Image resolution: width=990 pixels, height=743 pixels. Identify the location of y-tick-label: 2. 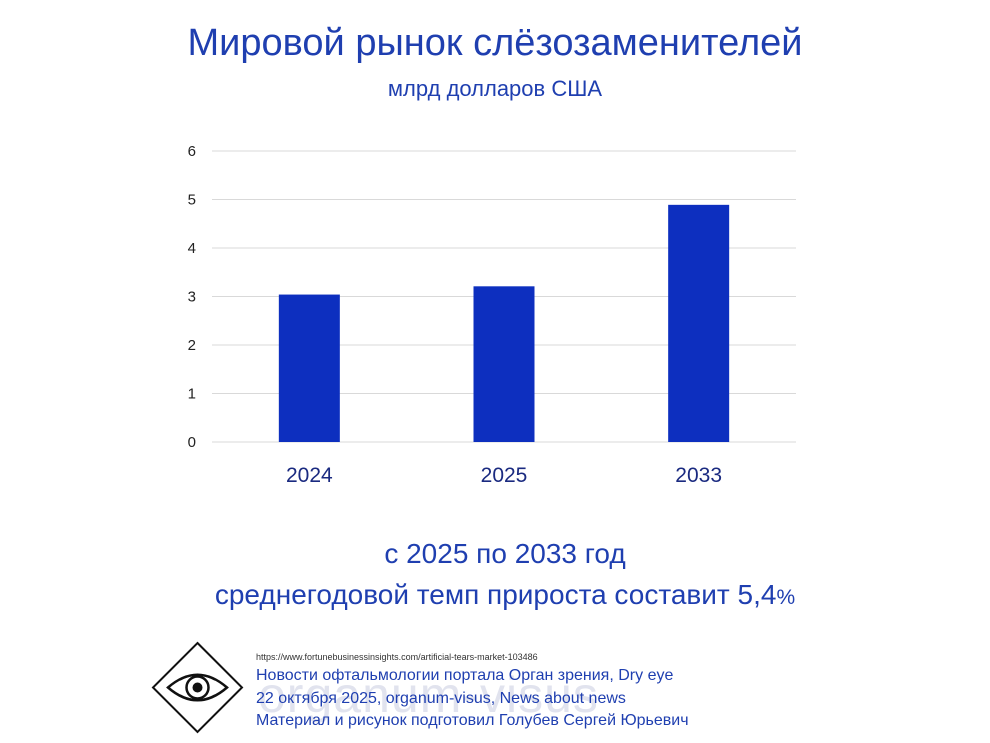
(192, 345).